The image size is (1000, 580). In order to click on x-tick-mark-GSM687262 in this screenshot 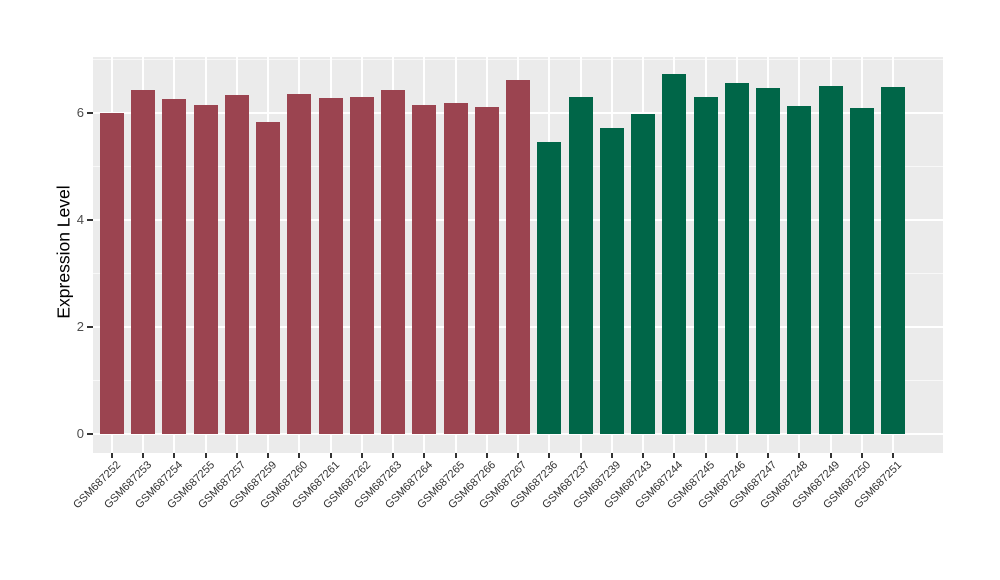, I will do `click(361, 455)`.